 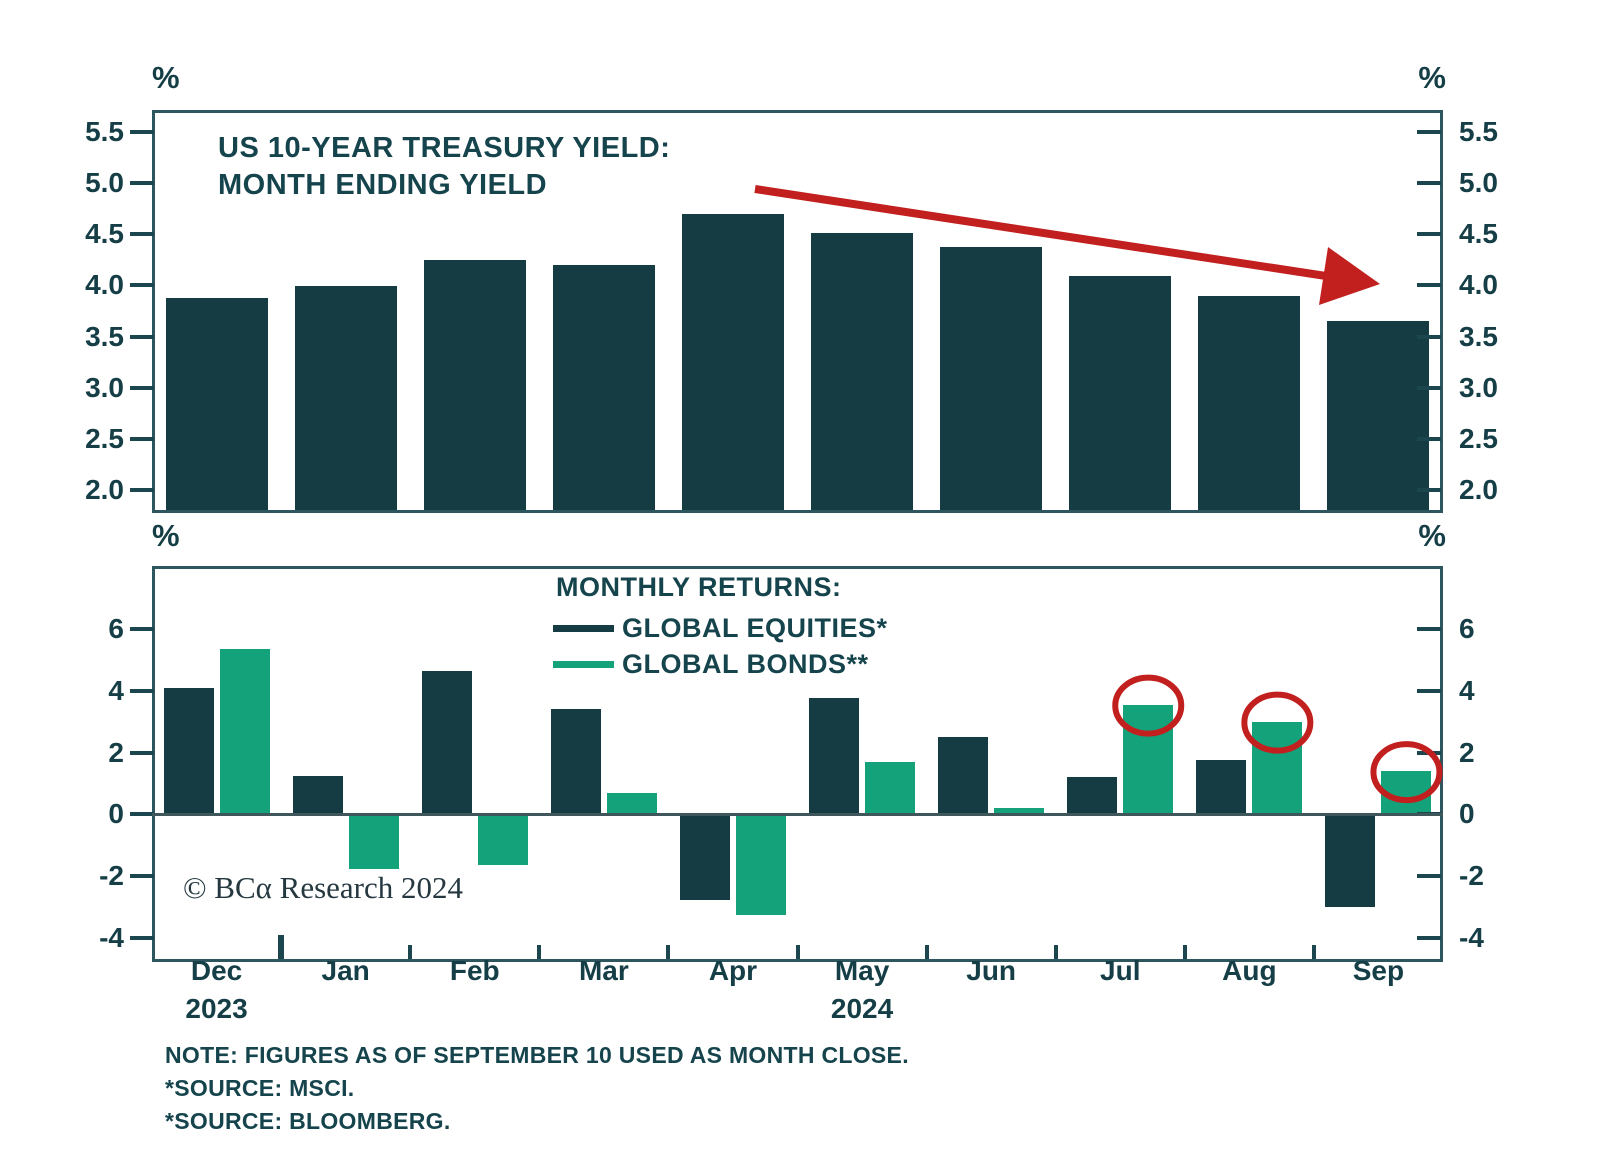 What do you see at coordinates (1432, 77) in the screenshot?
I see `top-right-percent-label: %` at bounding box center [1432, 77].